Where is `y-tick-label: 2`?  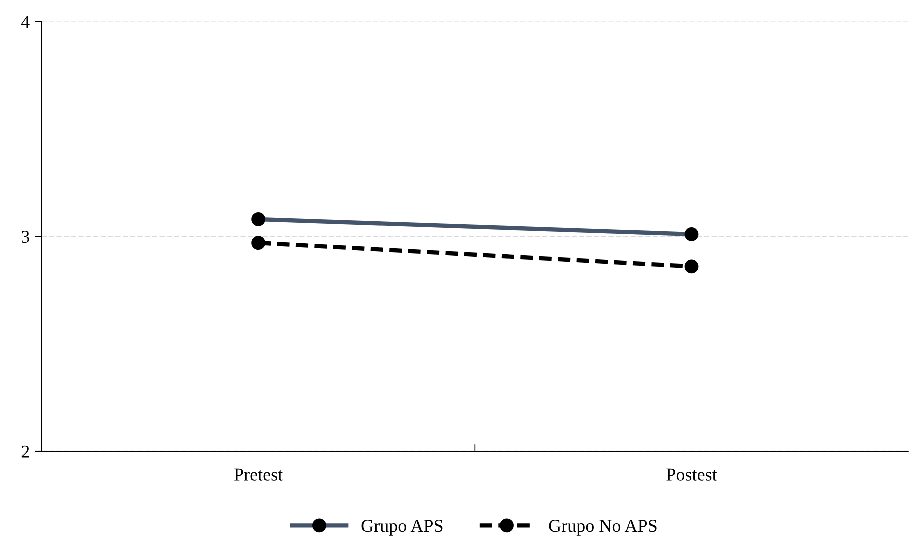
y-tick-label: 2 is located at coordinates (26, 452).